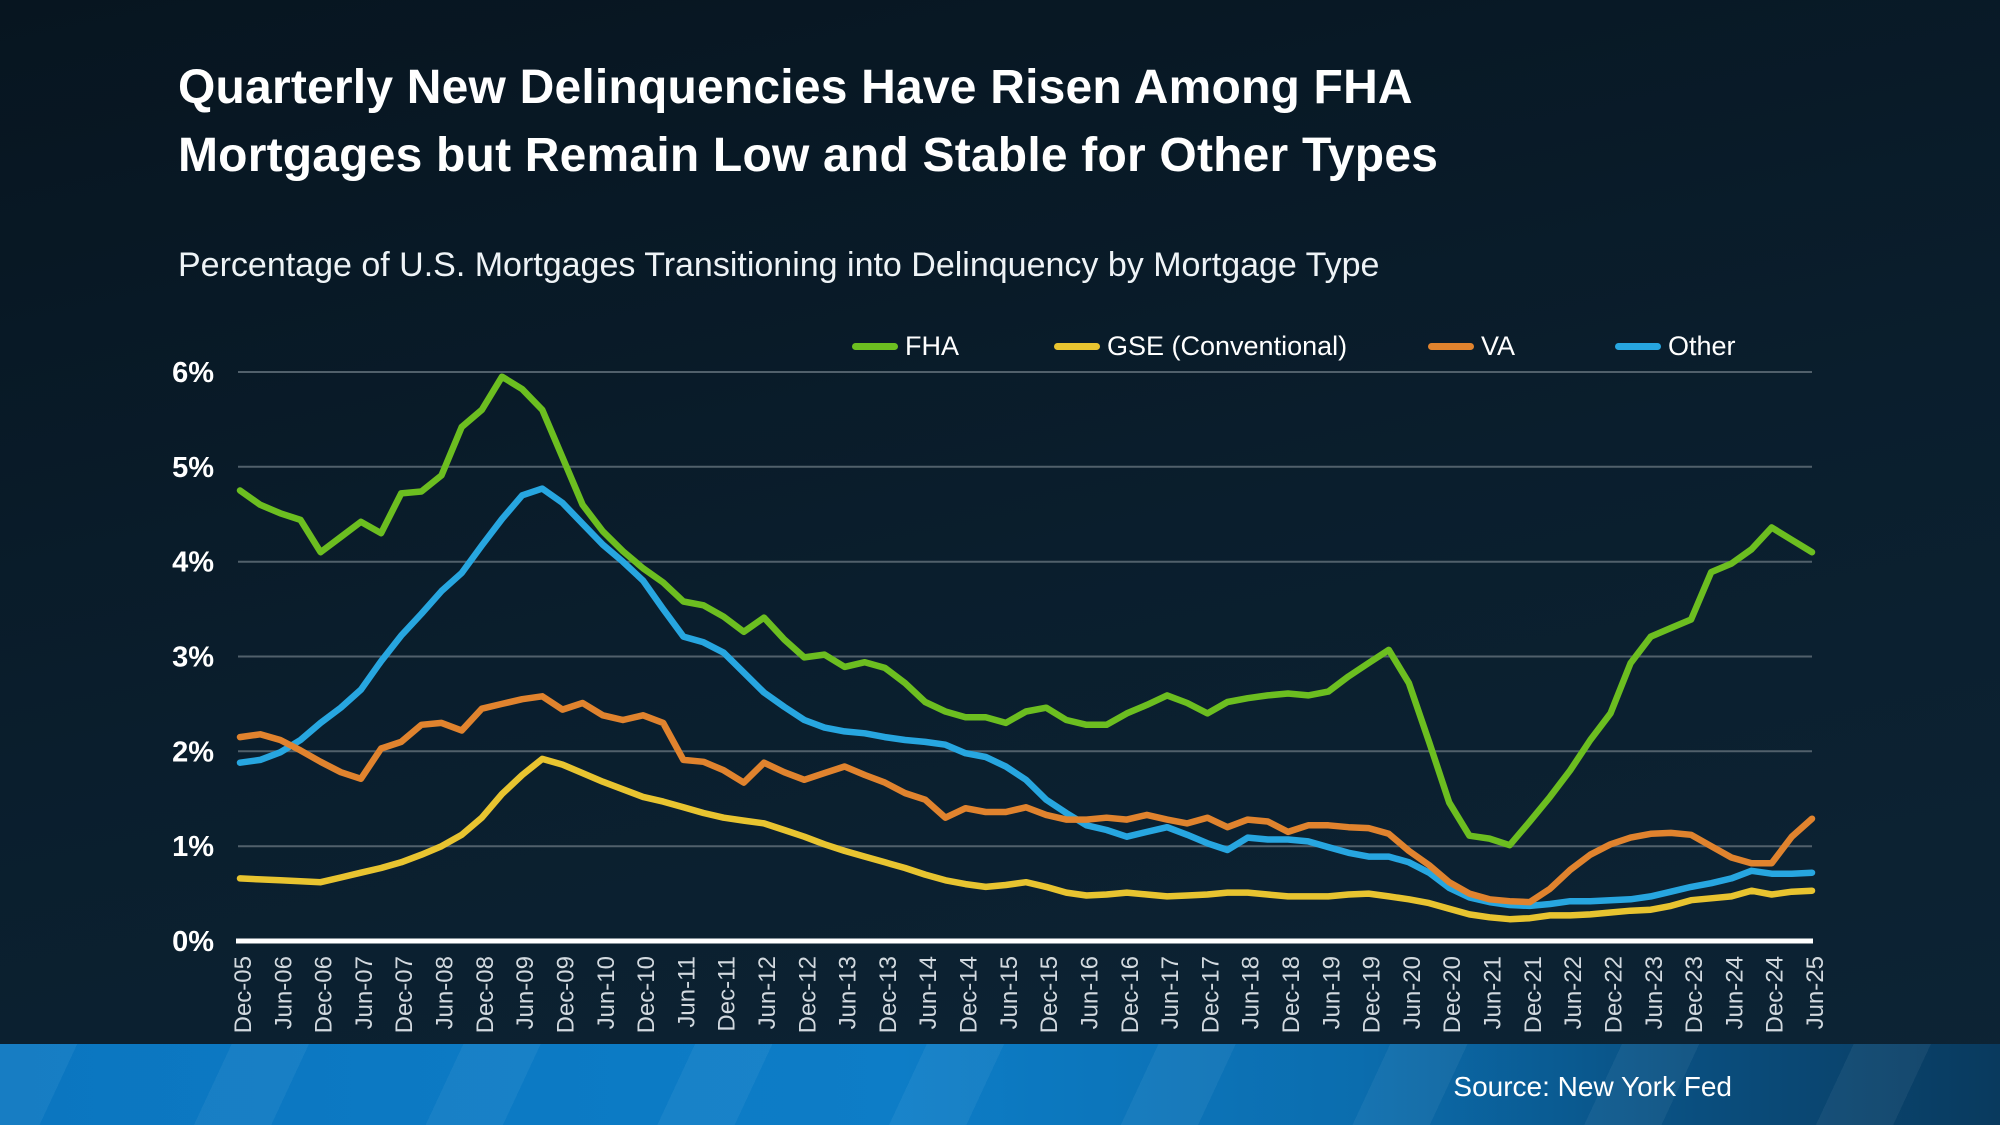 The width and height of the screenshot is (2000, 1125). Describe the element at coordinates (1291, 994) in the screenshot. I see `x-tick-label: Dec-18` at that location.